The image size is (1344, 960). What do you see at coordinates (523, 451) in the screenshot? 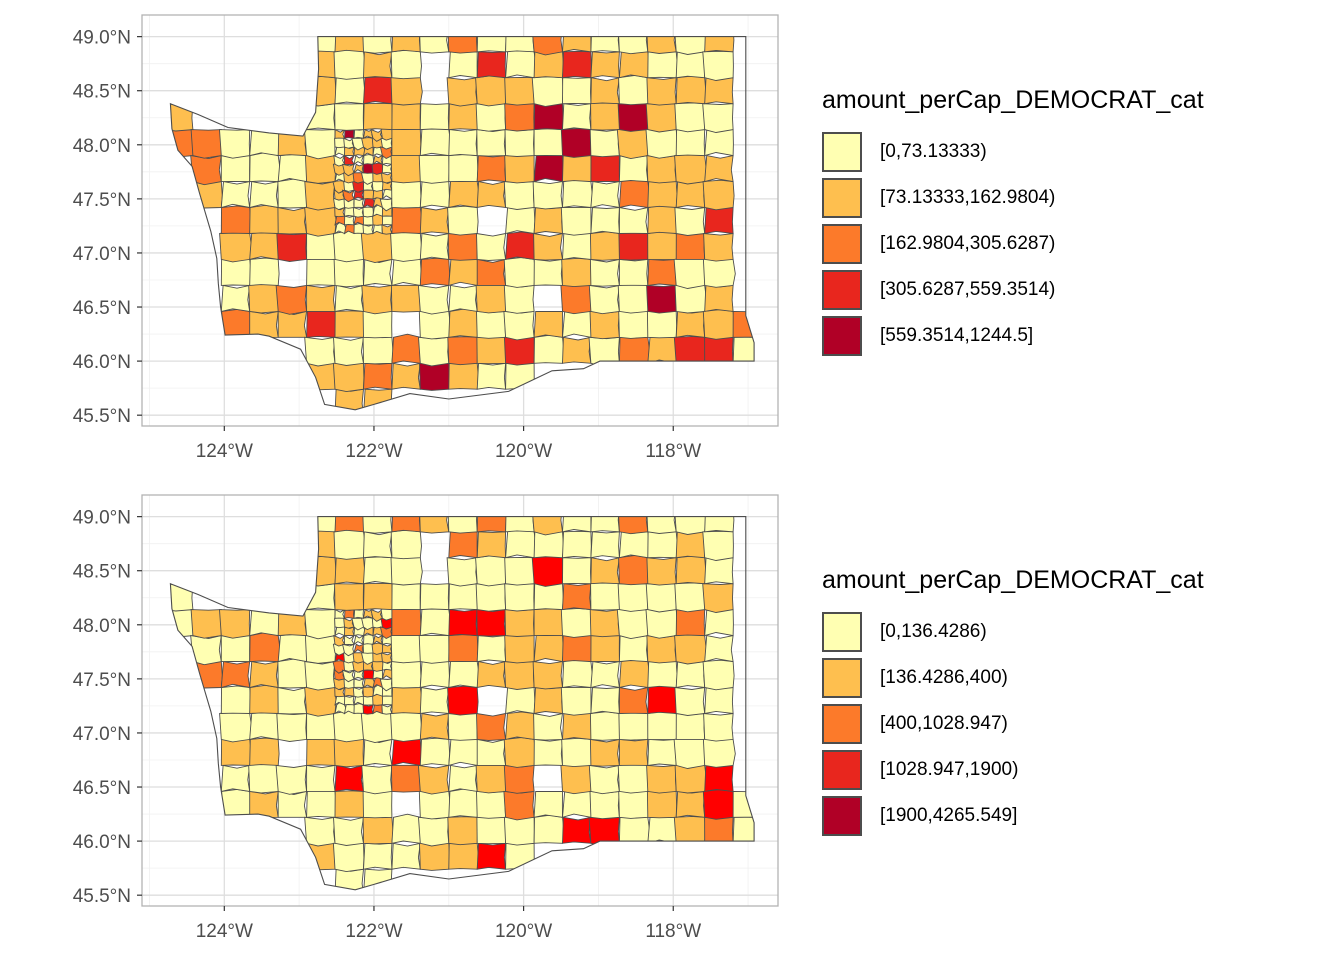
I see `x-tick-label: 120°W` at bounding box center [523, 451].